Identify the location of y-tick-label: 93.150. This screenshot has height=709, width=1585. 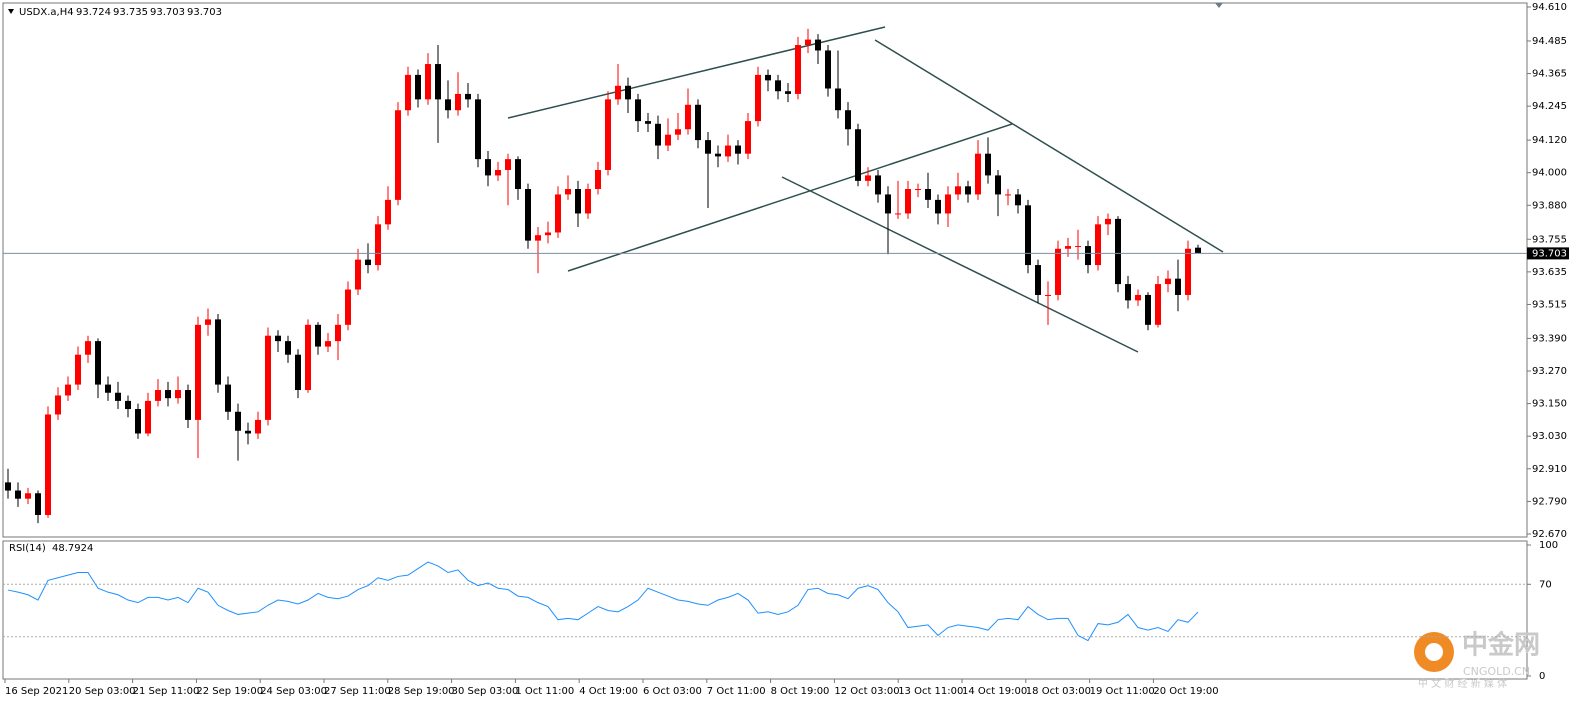
(1549, 404).